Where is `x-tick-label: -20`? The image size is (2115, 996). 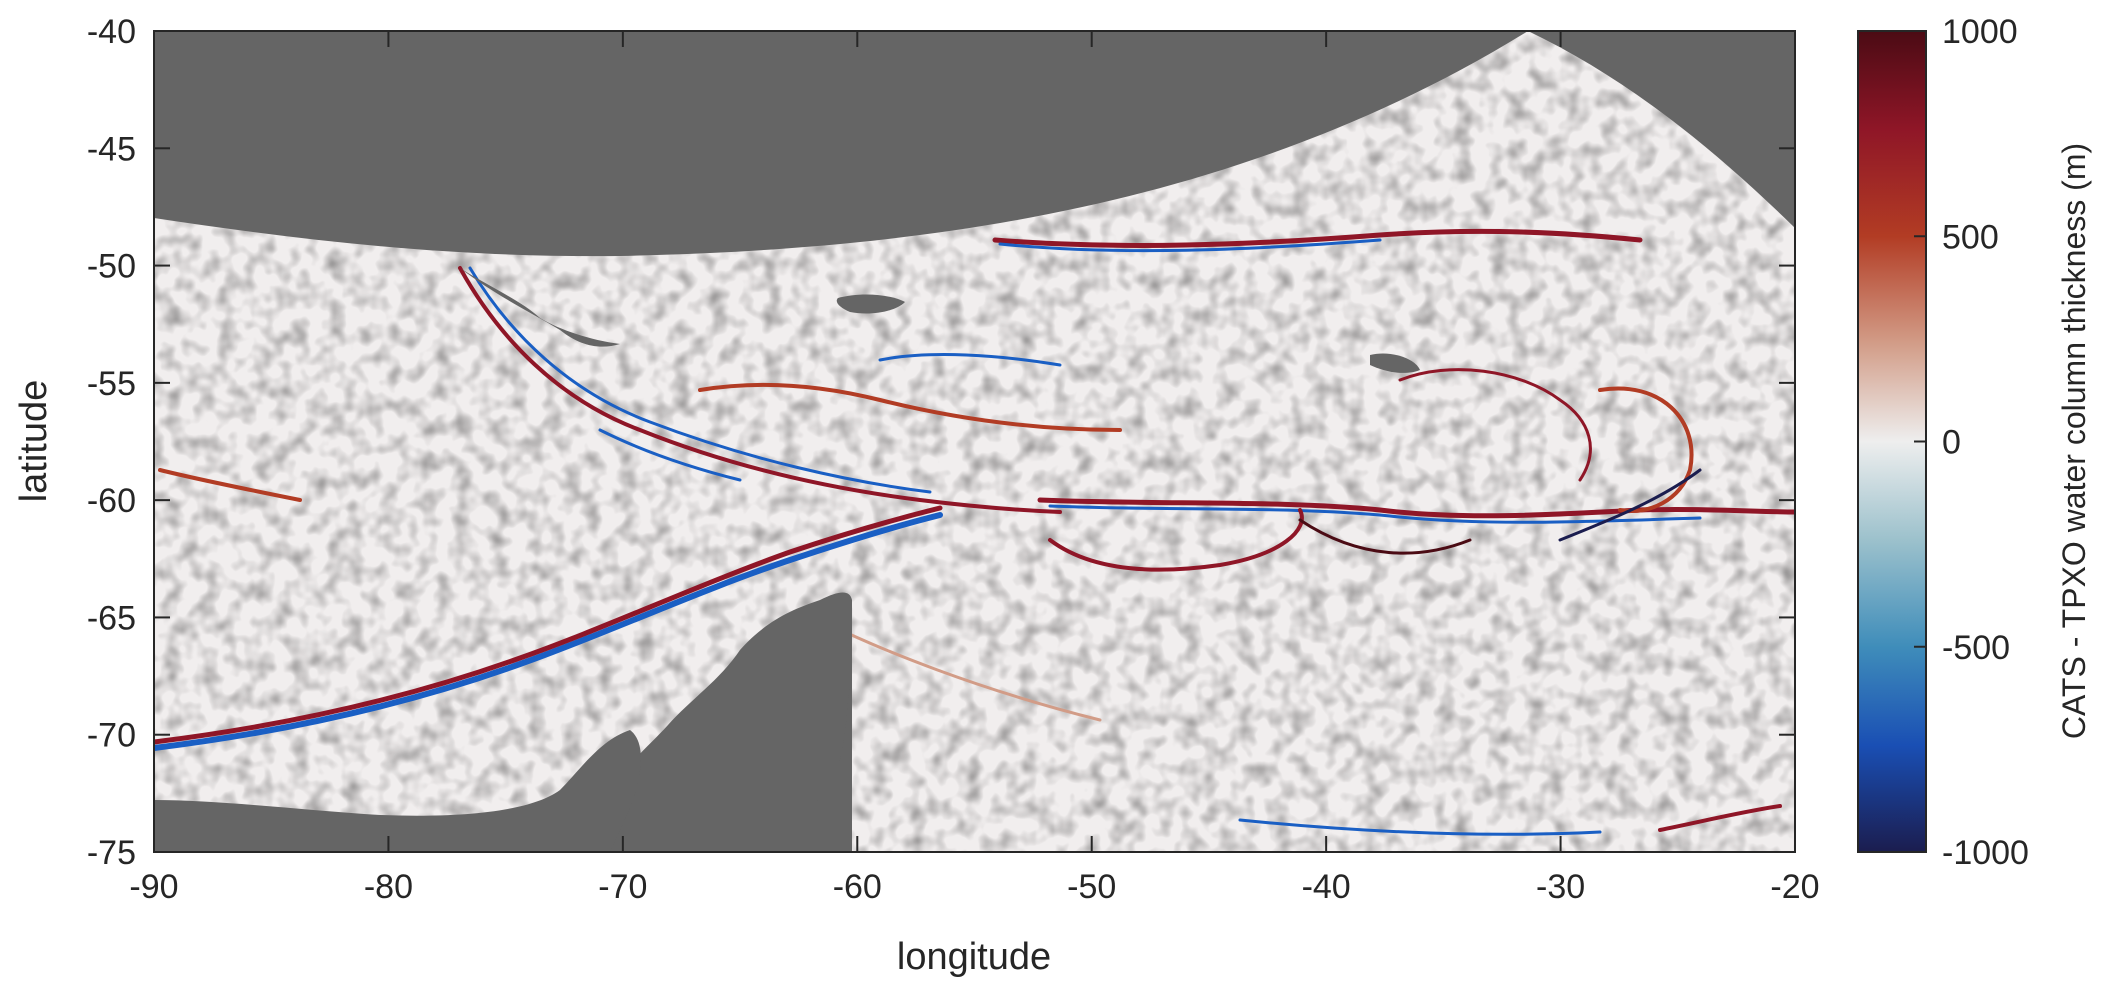
x-tick-label: -20 is located at coordinates (1794, 887).